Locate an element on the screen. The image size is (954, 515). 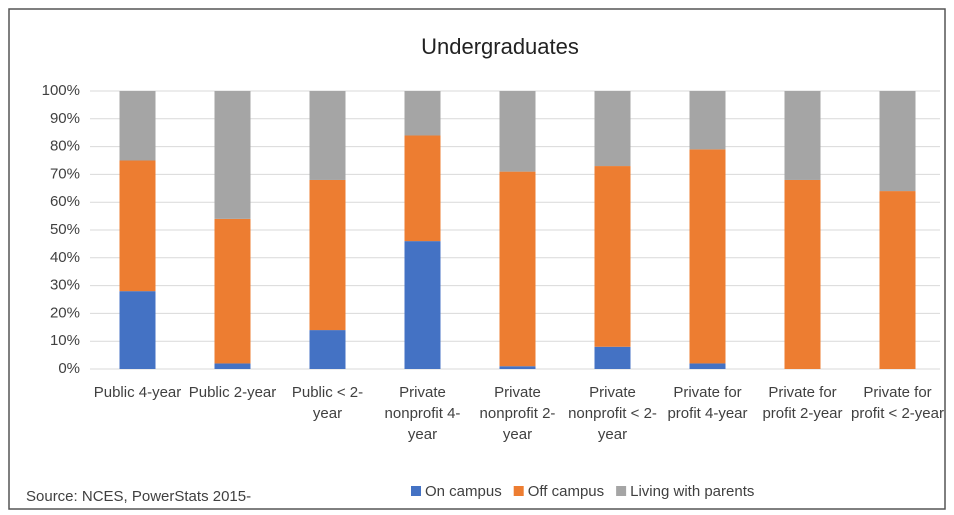
legend-label: Off campus is located at coordinates (566, 491).